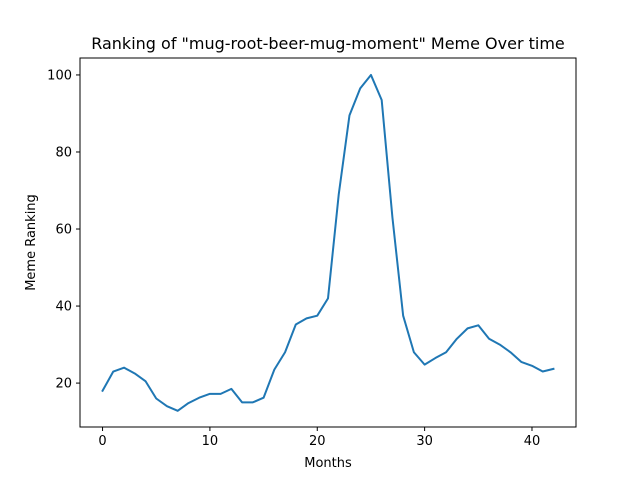  What do you see at coordinates (63, 384) in the screenshot?
I see `y-tick-label: 20` at bounding box center [63, 384].